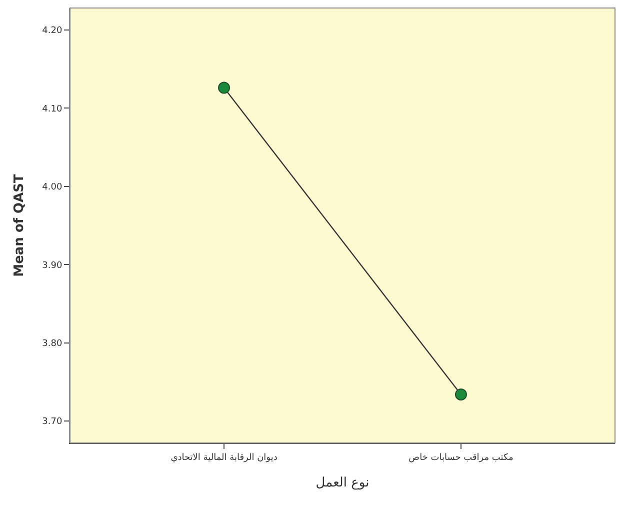 Image resolution: width=630 pixels, height=508 pixels. I want to click on x-tick-label: مكتب مراقب حسابات خاص, so click(461, 457).